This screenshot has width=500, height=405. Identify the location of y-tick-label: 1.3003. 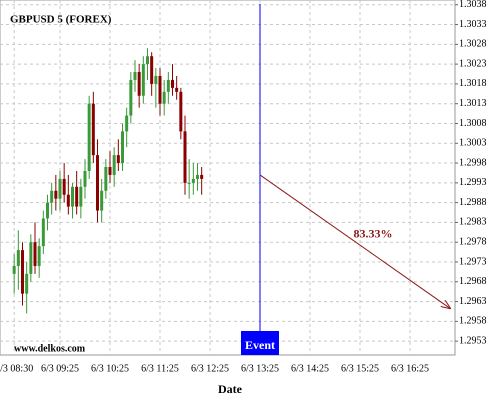
(473, 143).